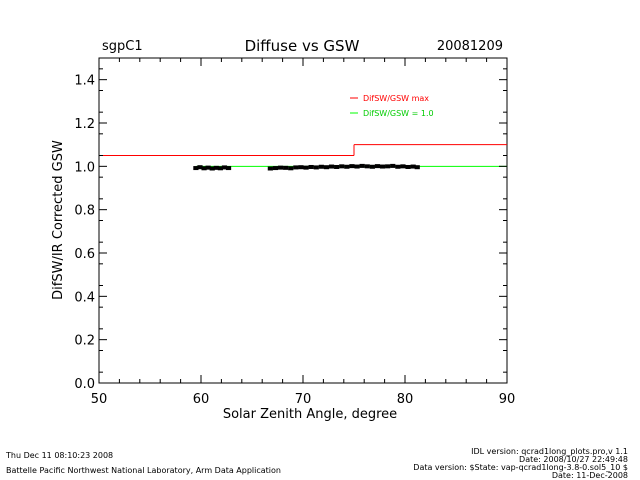 Image resolution: width=640 pixels, height=480 pixels. Describe the element at coordinates (84, 341) in the screenshot. I see `y-tick-label: 0.2` at that location.